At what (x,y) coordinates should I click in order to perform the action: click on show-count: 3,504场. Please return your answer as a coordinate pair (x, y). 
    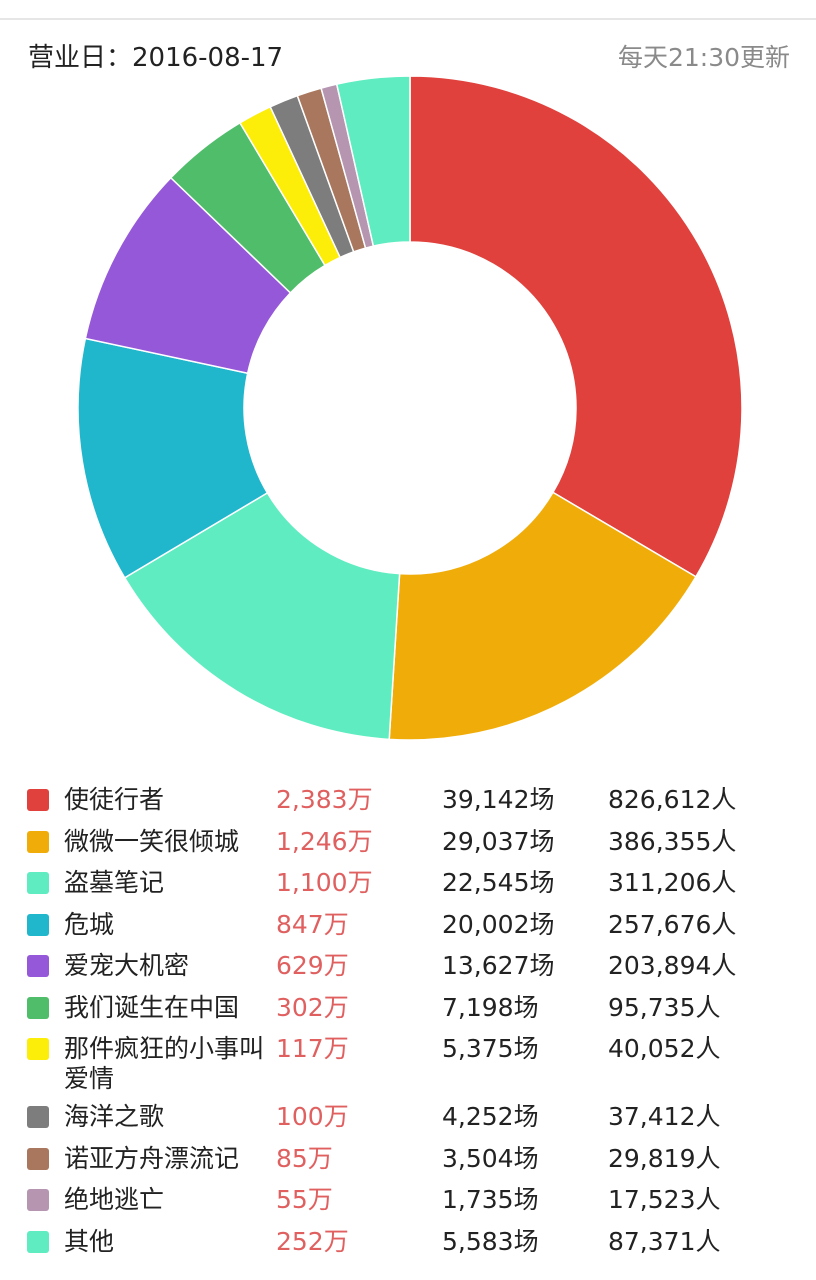
    Looking at the image, I should click on (490, 1158).